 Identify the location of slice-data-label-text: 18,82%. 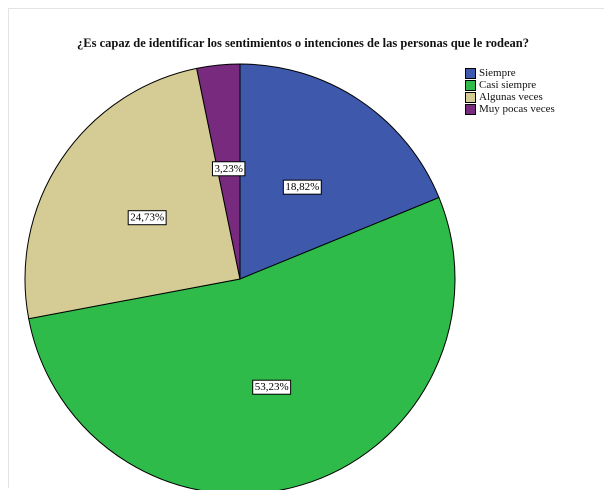
(302, 187).